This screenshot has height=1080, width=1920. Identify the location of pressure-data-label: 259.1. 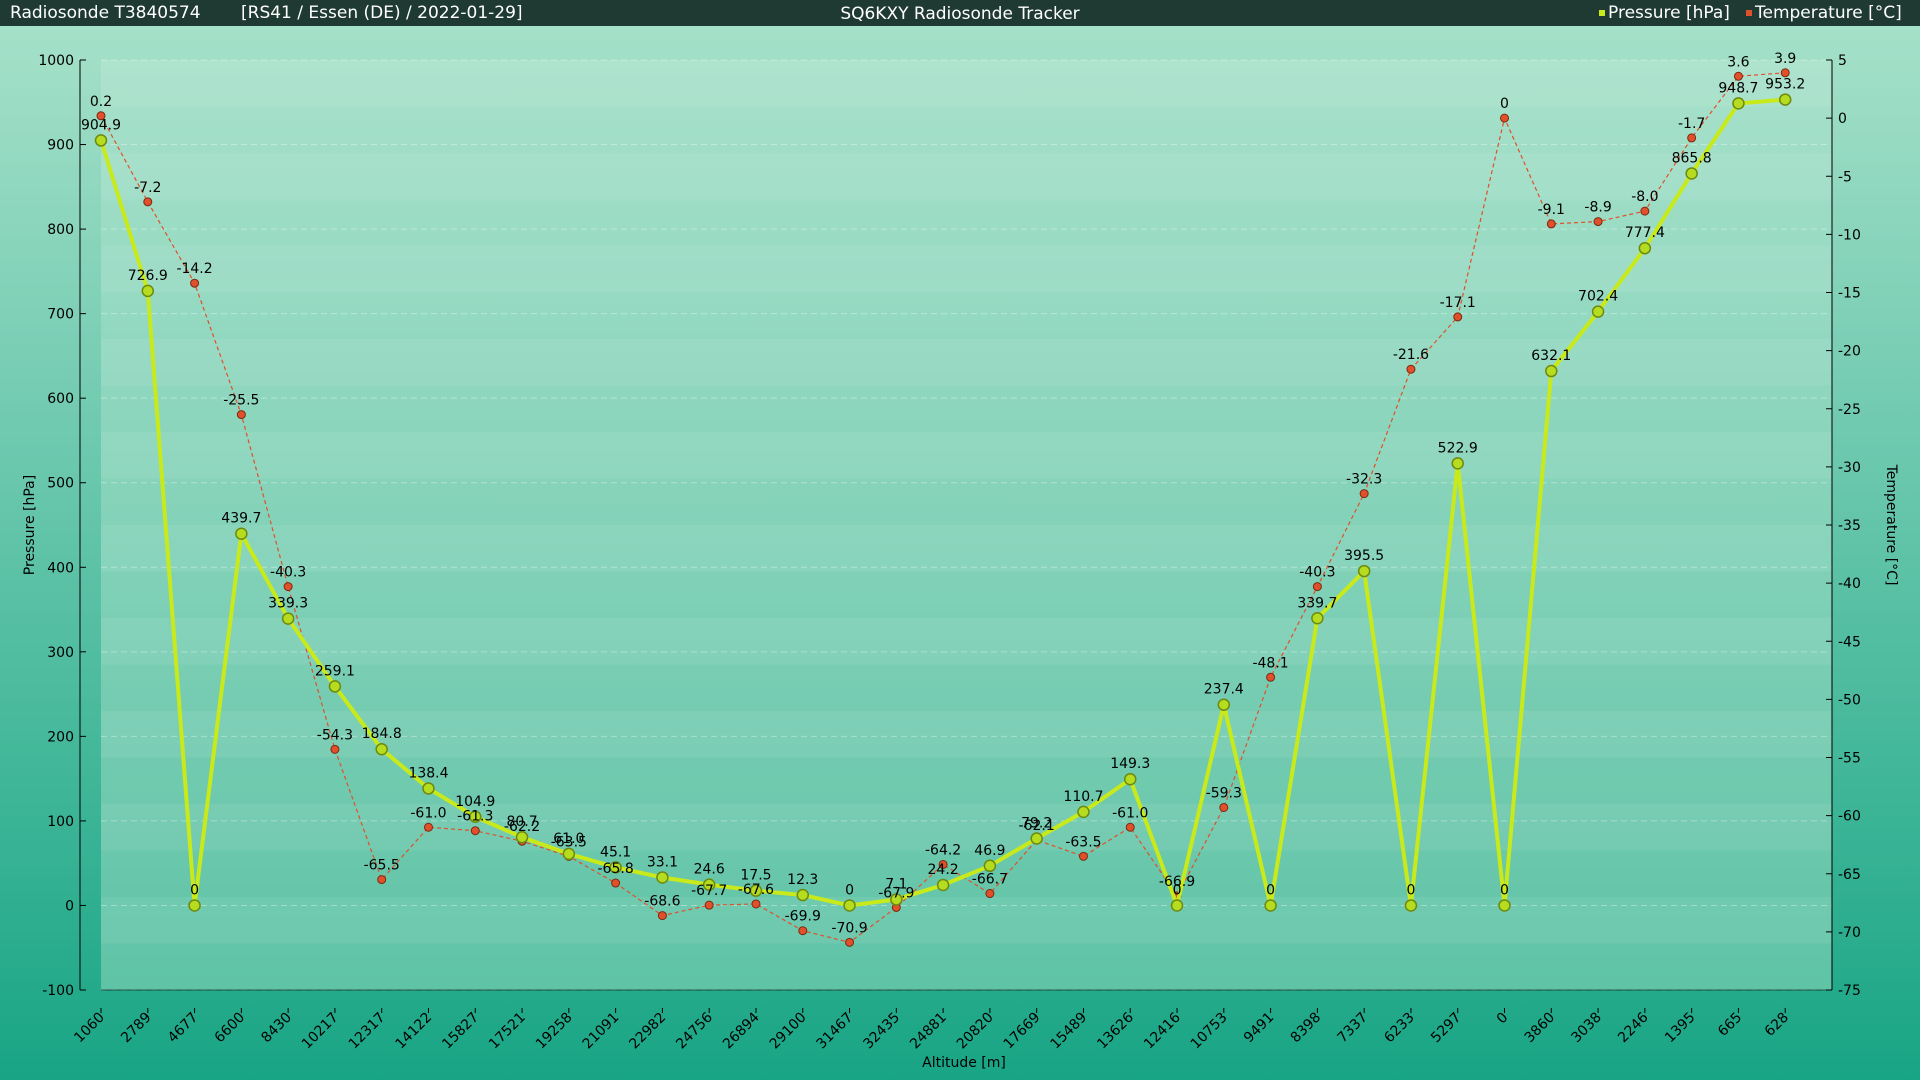
(335, 671).